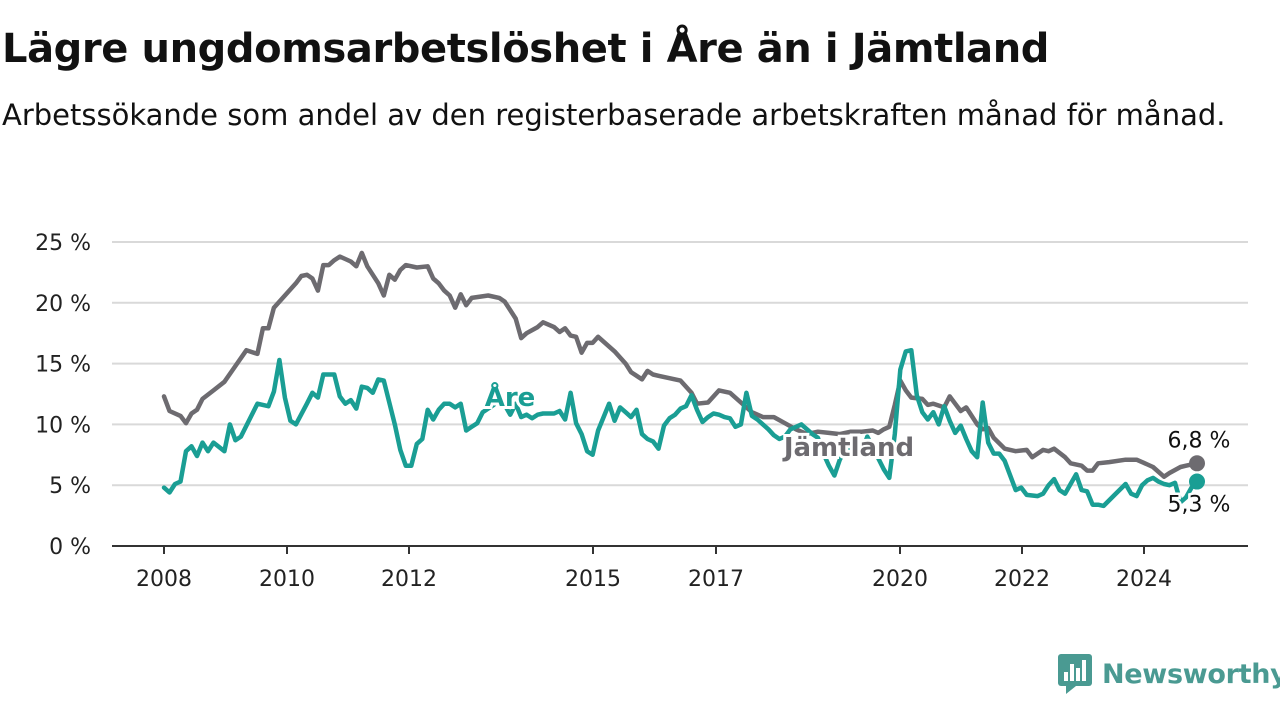 The image size is (1280, 720). Describe the element at coordinates (63, 304) in the screenshot. I see `y-tick-label: 20 %` at that location.